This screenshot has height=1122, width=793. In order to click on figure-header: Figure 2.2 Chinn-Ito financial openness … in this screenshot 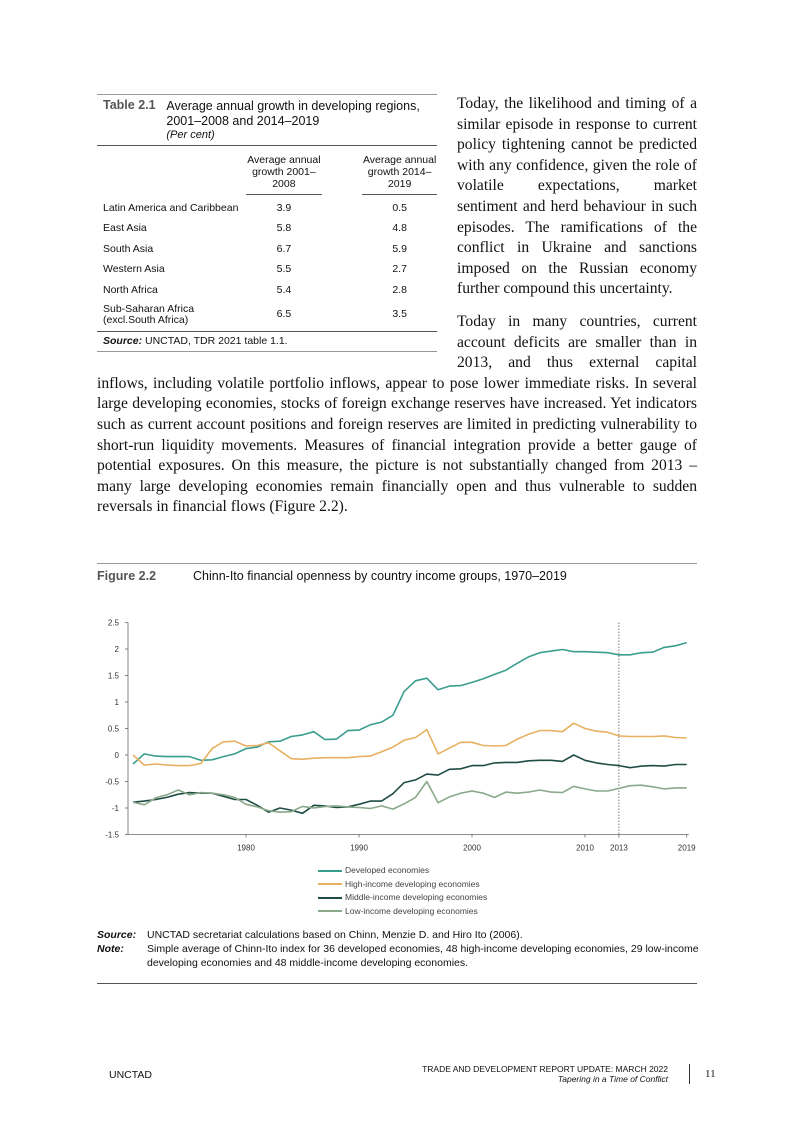, I will do `click(332, 576)`.